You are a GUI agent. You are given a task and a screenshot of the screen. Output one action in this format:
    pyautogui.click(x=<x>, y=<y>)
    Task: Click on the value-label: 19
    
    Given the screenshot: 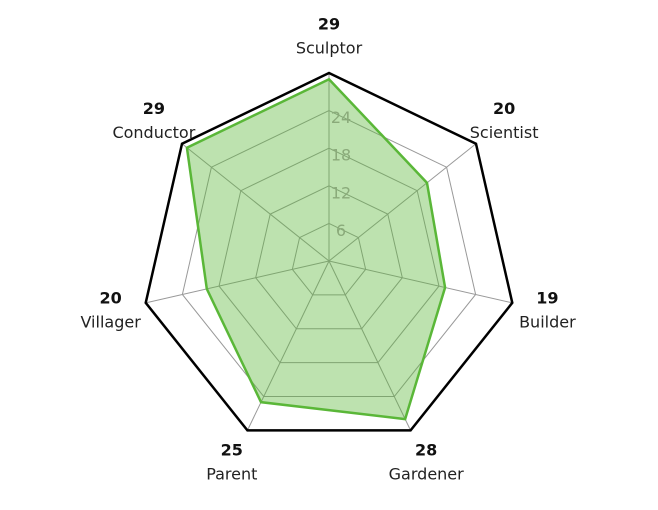 What is the action you would take?
    pyautogui.click(x=547, y=297)
    